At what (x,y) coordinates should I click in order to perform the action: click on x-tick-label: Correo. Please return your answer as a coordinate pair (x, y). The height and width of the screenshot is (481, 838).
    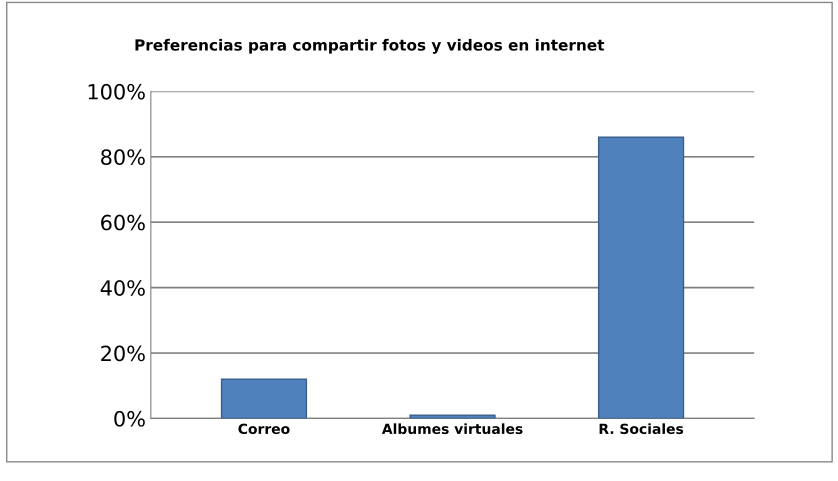
    Looking at the image, I should click on (264, 429).